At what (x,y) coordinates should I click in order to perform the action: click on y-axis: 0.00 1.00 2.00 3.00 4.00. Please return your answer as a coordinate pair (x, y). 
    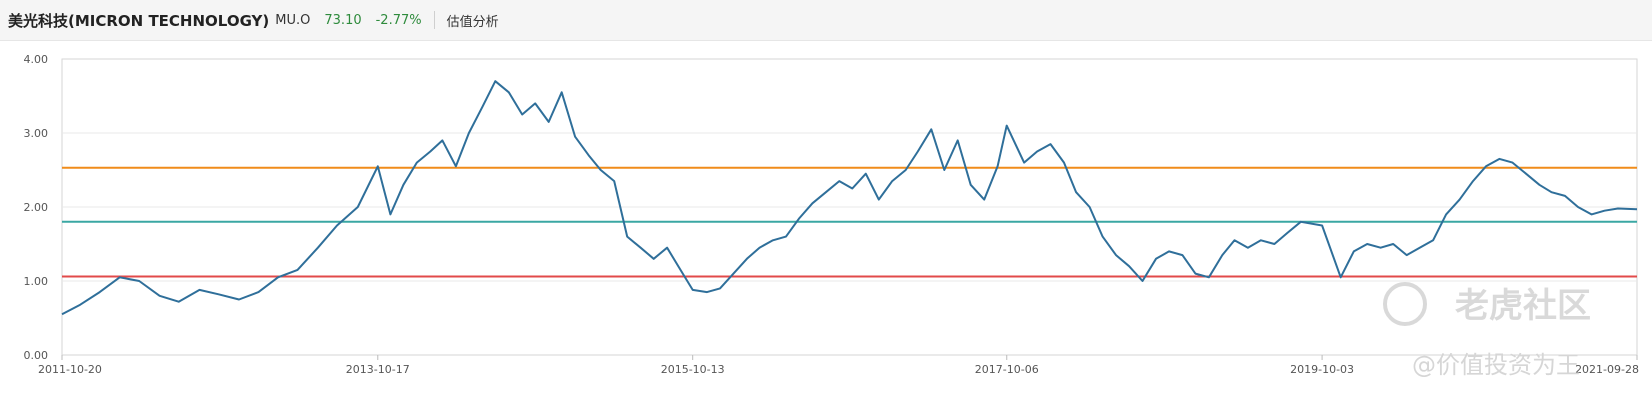
    Looking at the image, I should click on (36, 207).